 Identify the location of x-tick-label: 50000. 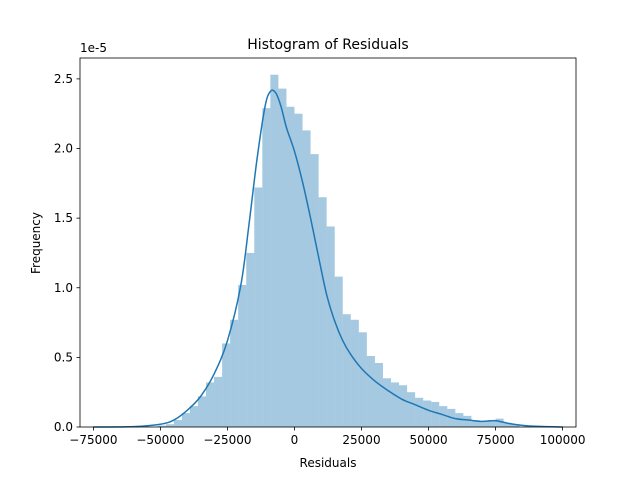
(428, 440).